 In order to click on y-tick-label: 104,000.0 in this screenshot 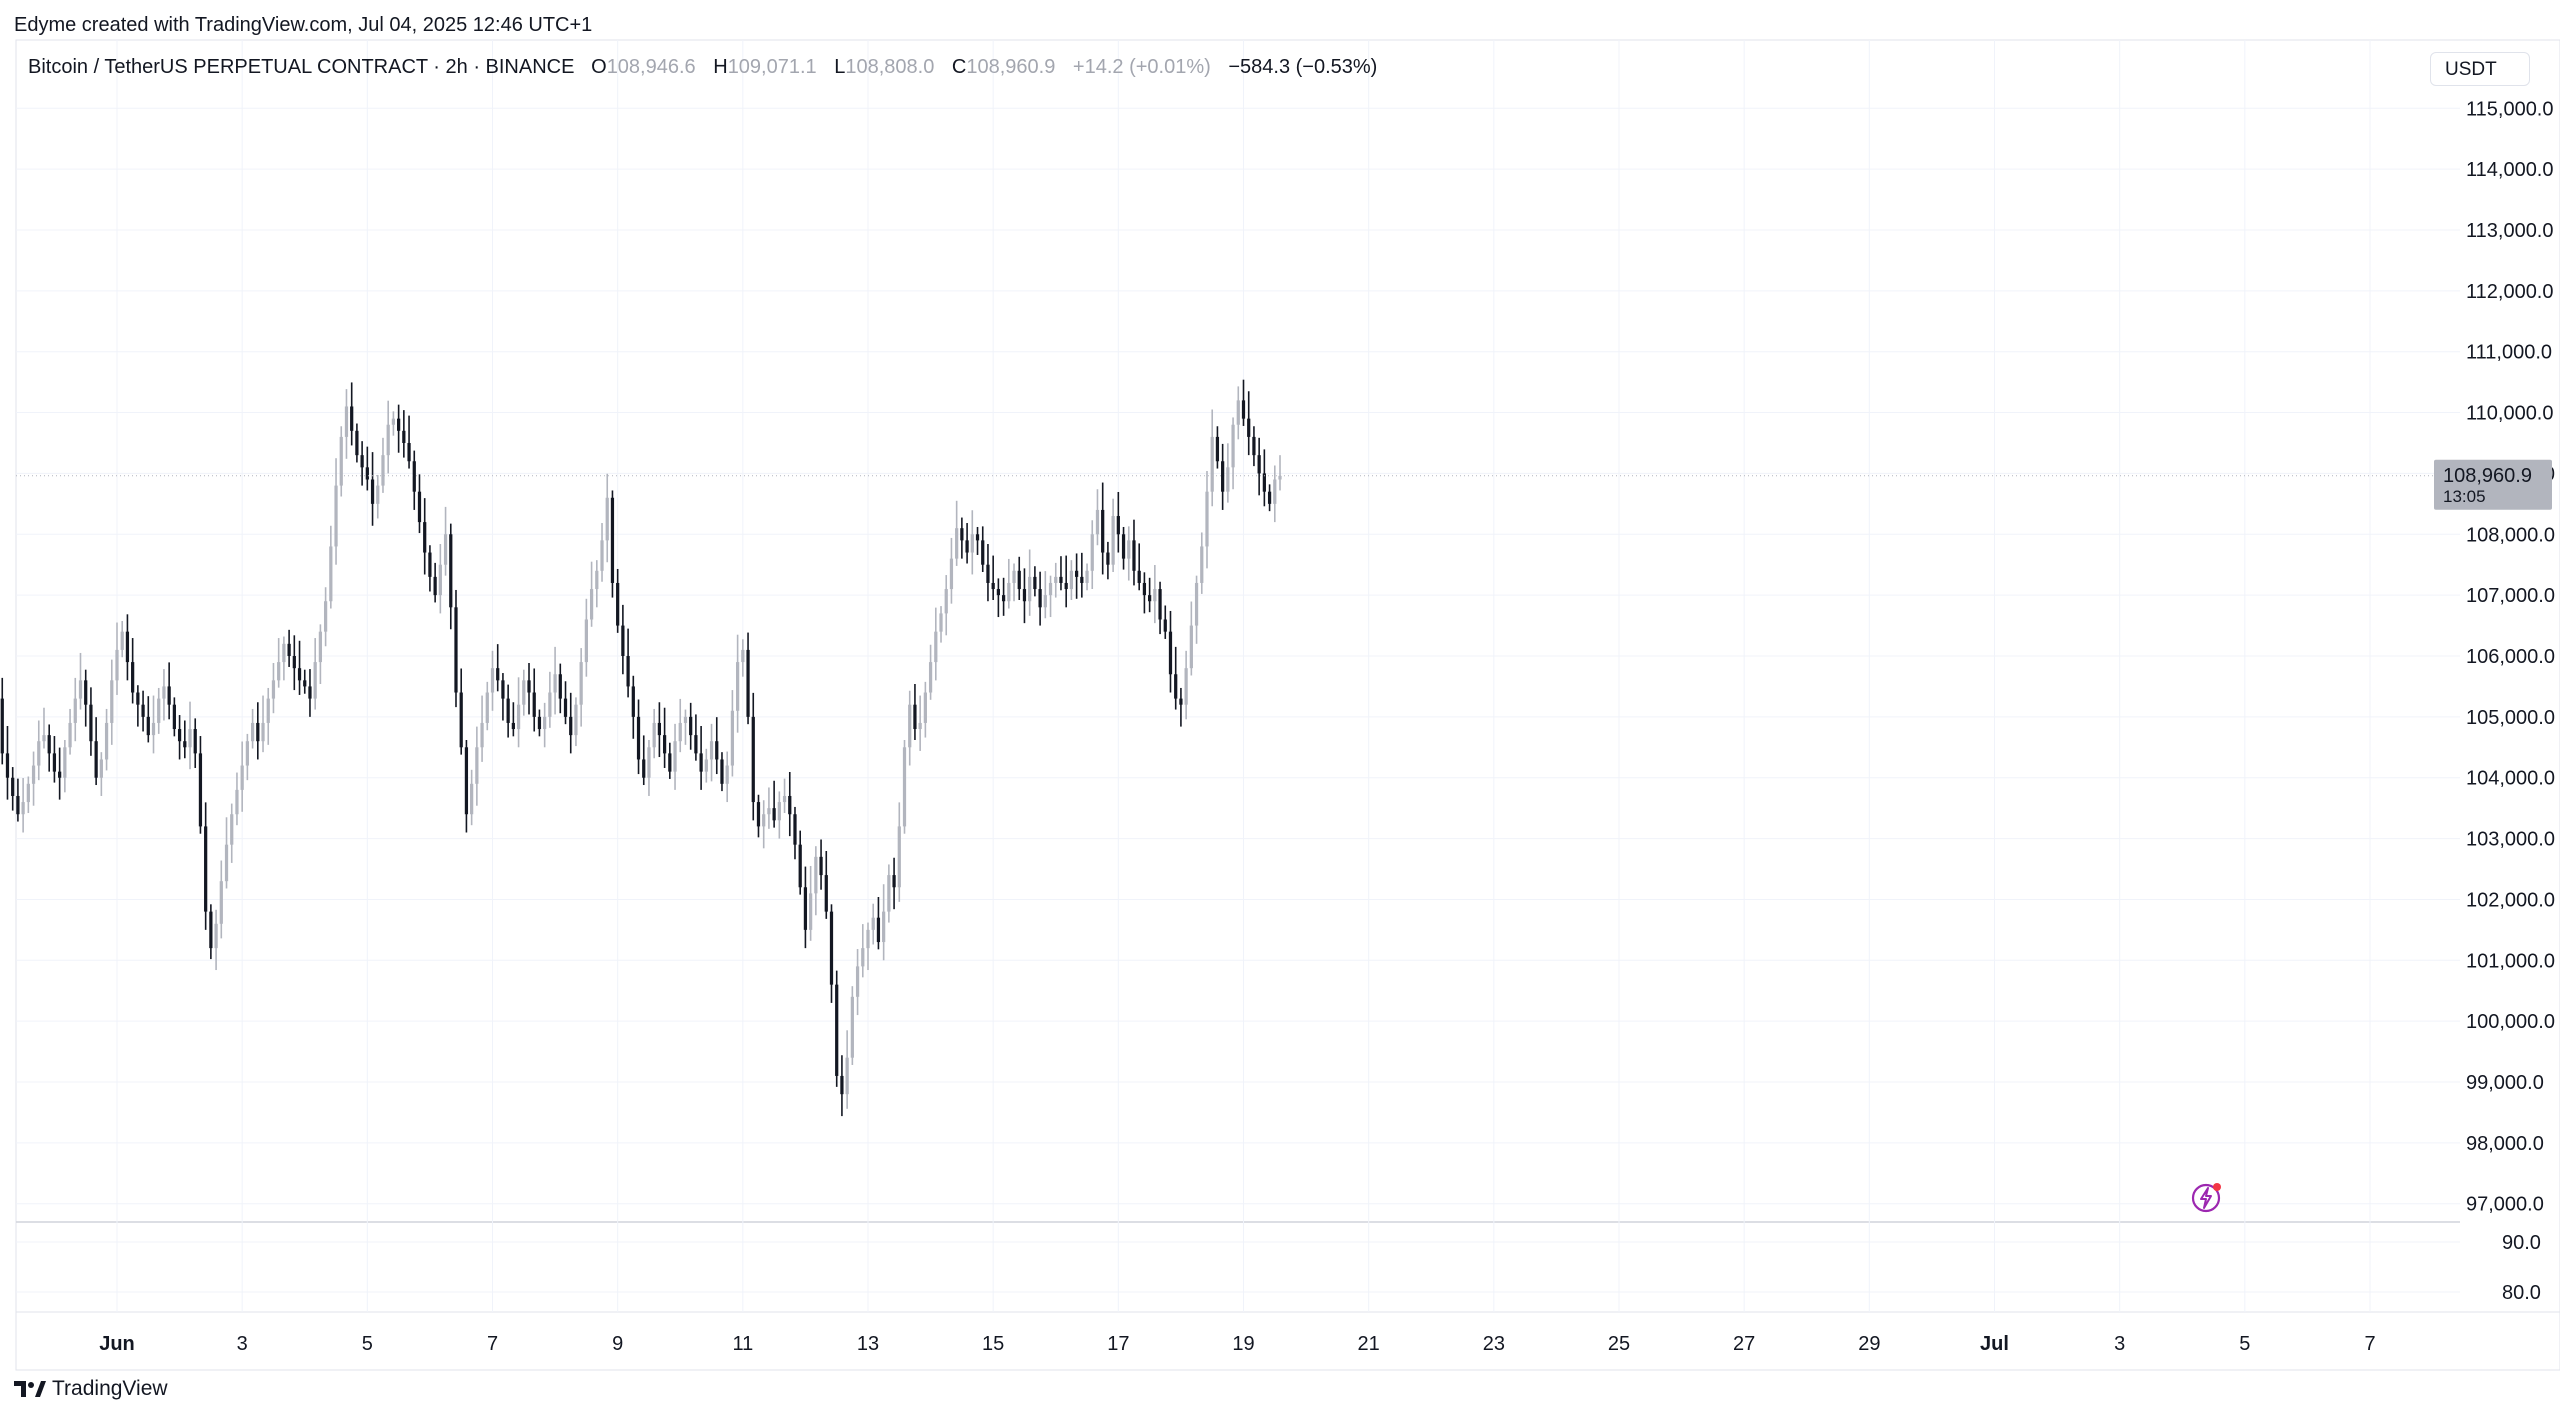, I will do `click(2510, 779)`.